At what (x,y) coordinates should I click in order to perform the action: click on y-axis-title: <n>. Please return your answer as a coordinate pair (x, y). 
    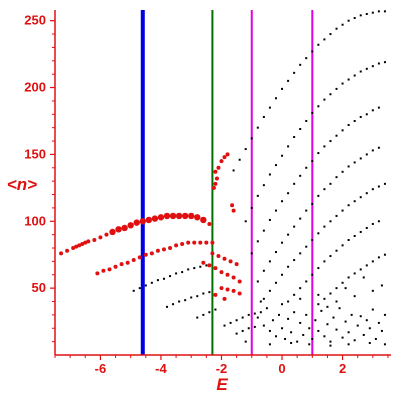
    Looking at the image, I should click on (22, 184).